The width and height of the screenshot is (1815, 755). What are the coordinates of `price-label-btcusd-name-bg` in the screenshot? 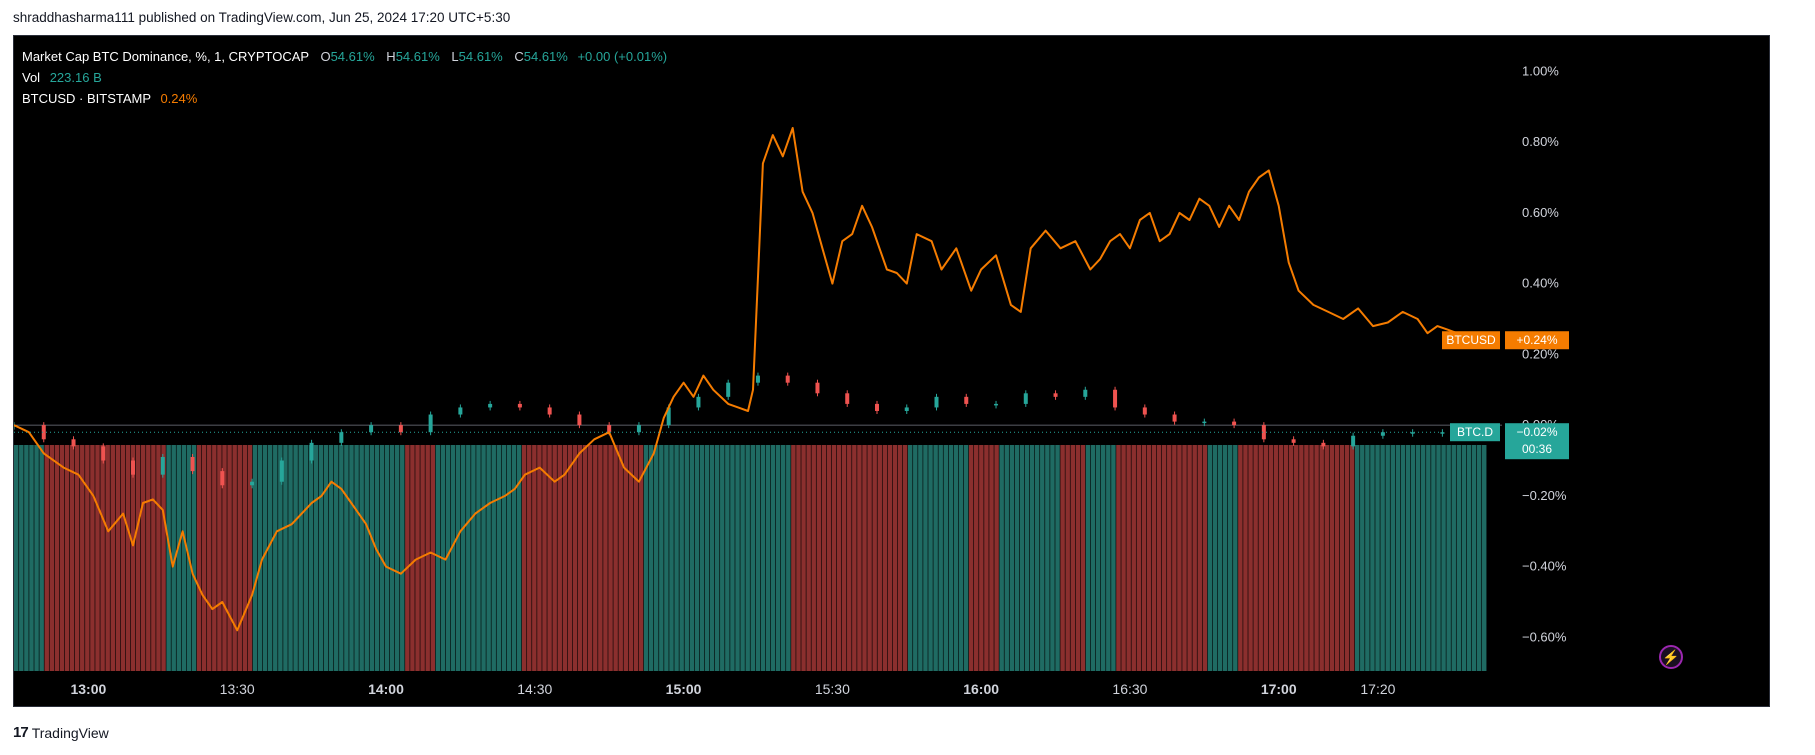 It's located at (1471, 340).